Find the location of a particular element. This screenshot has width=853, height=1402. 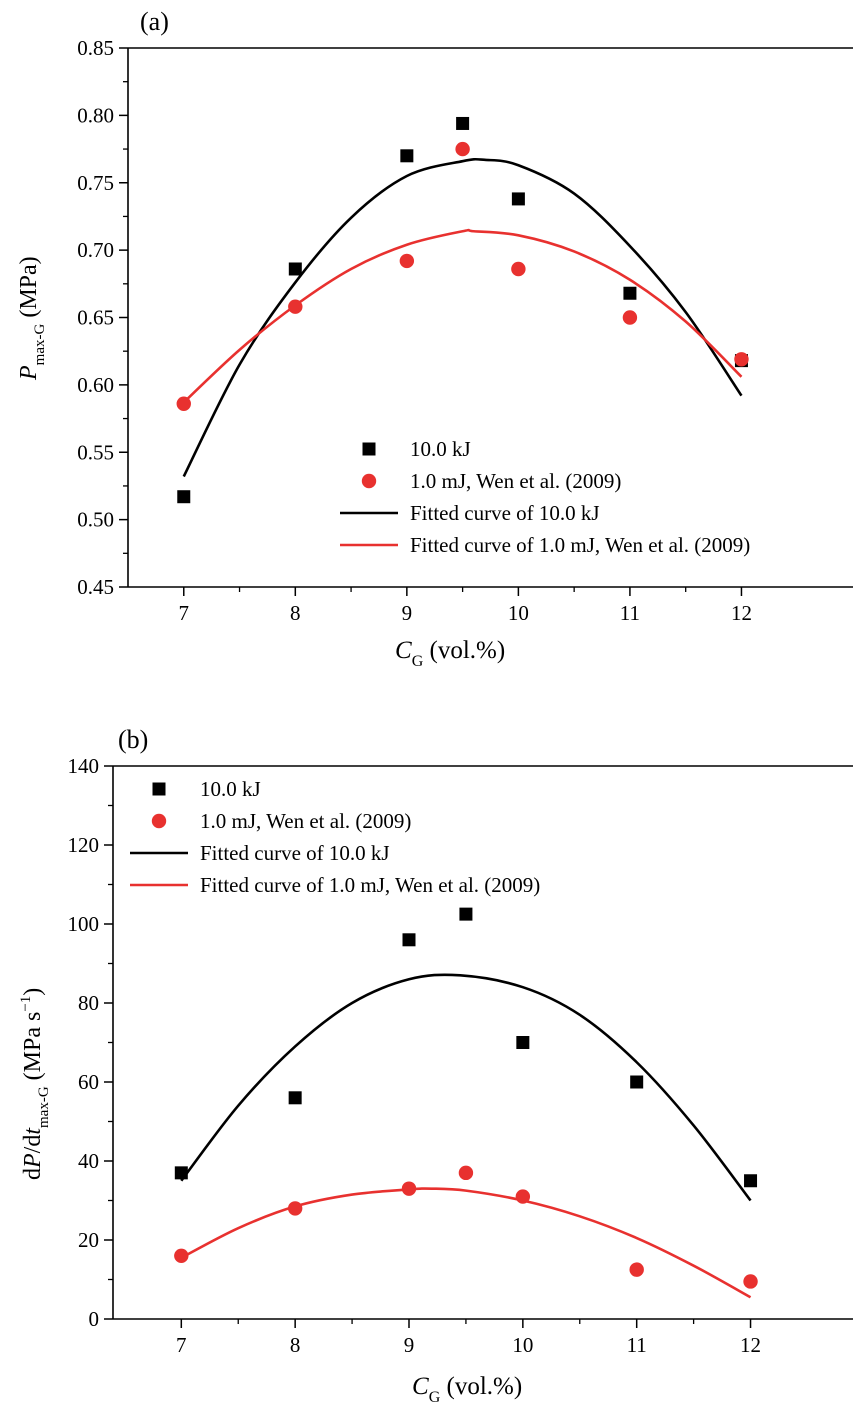

y-tick-label-a: 0.70 is located at coordinates (95, 250).